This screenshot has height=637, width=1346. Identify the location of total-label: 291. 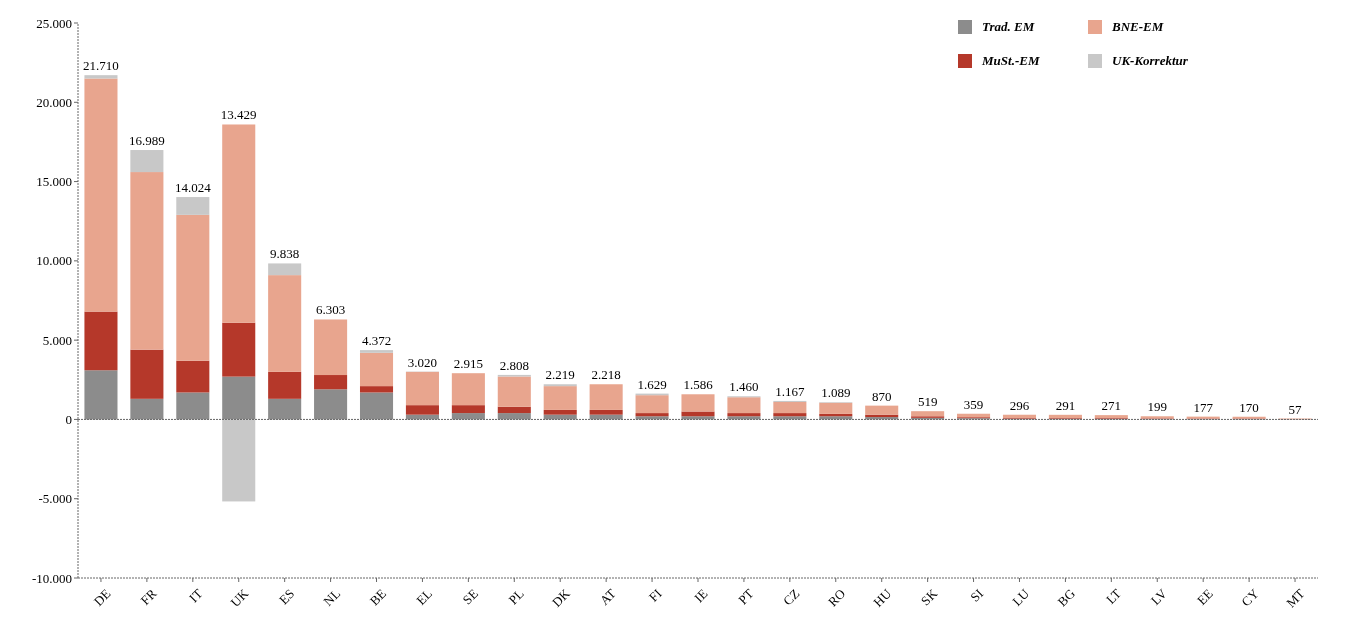
(1065, 405).